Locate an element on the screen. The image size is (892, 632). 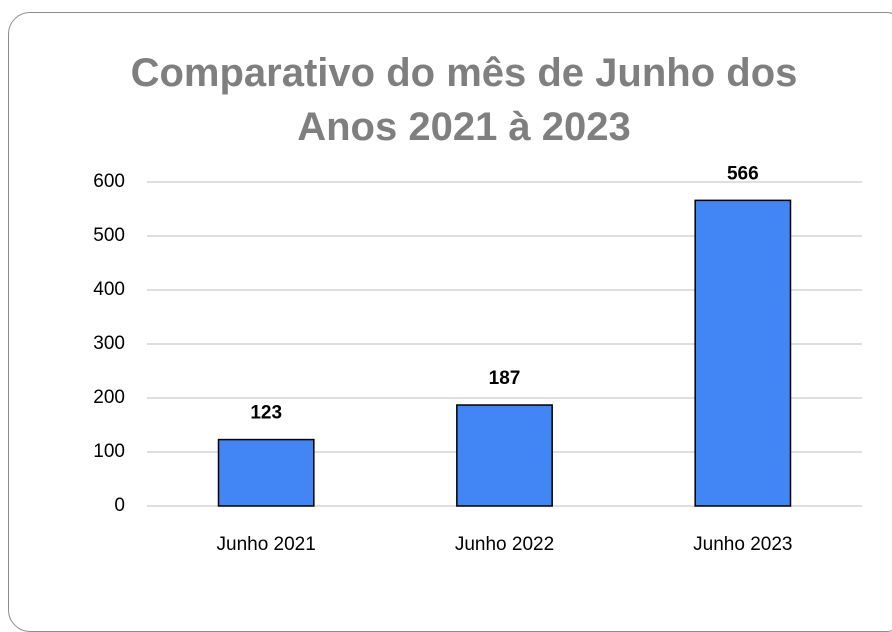
y-tick-label: 300 is located at coordinates (109, 343).